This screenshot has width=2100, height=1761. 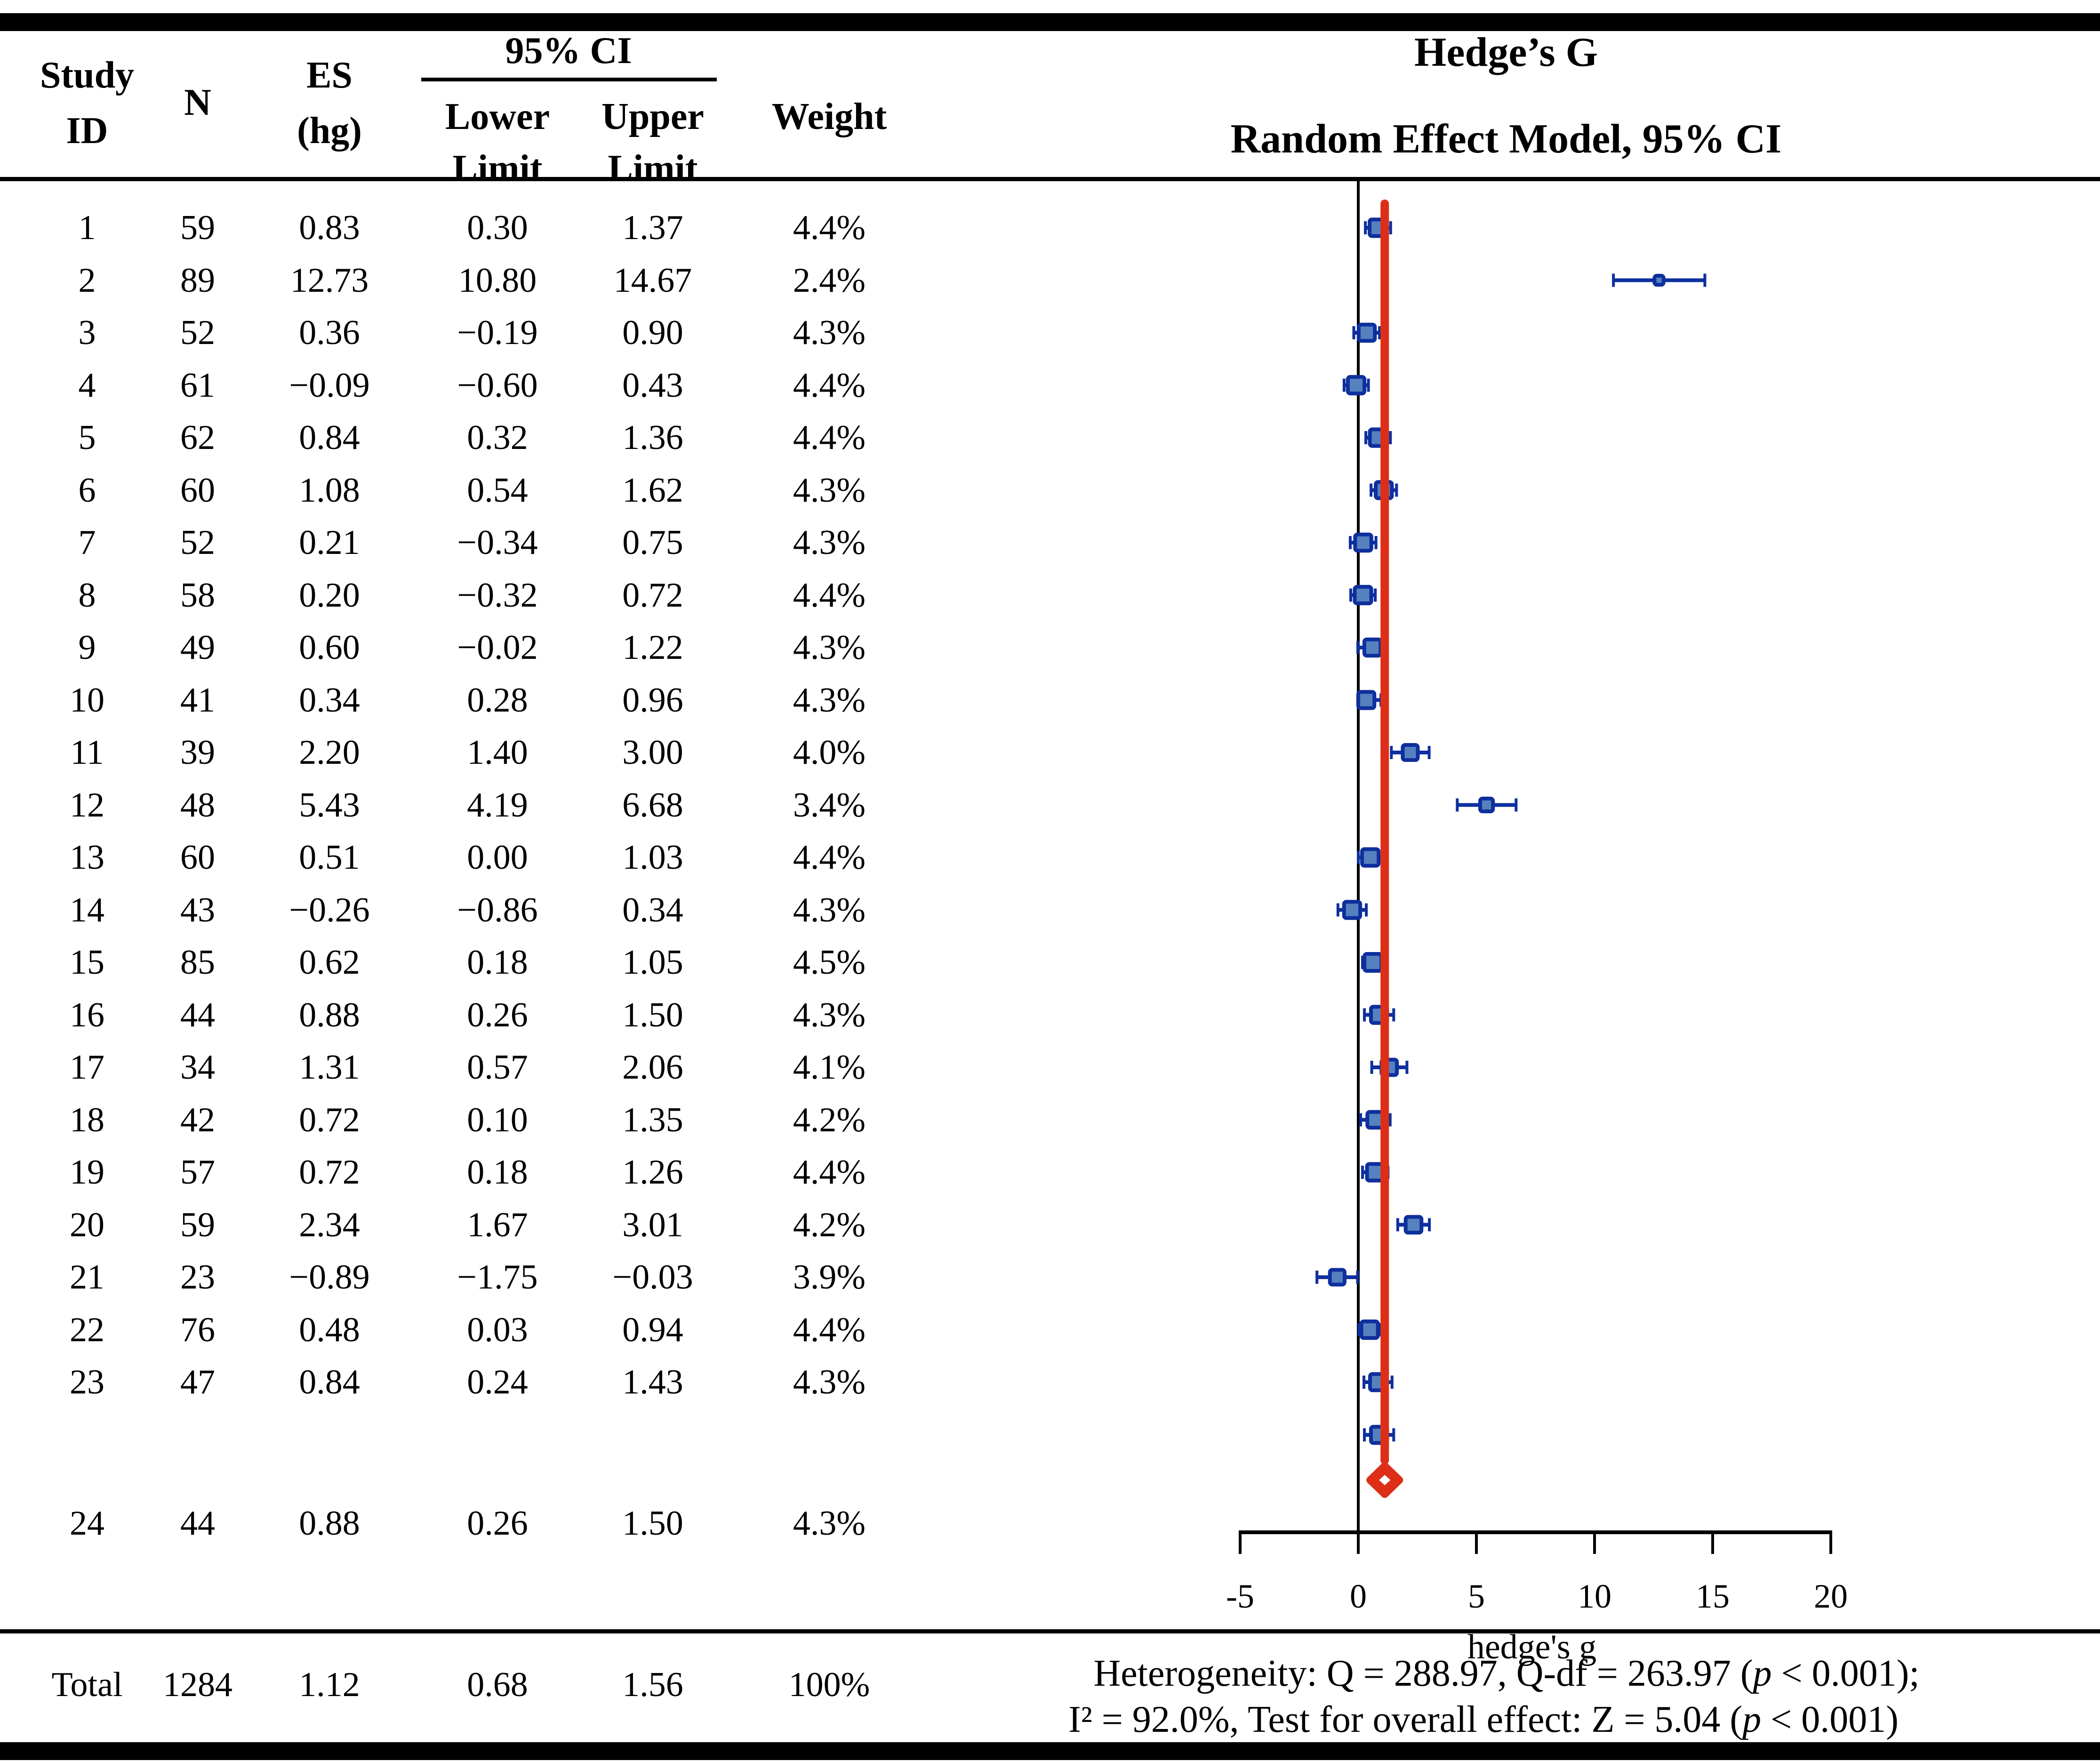 What do you see at coordinates (829, 752) in the screenshot?
I see `table-cell-weight: 4.0%` at bounding box center [829, 752].